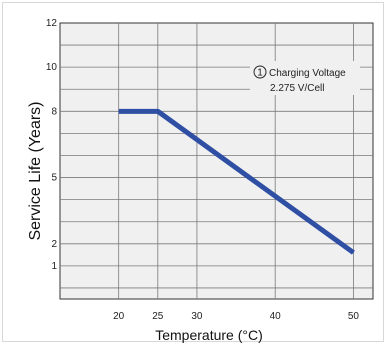 Image resolution: width=387 pixels, height=348 pixels. What do you see at coordinates (354, 316) in the screenshot?
I see `x-tick-label: 50` at bounding box center [354, 316].